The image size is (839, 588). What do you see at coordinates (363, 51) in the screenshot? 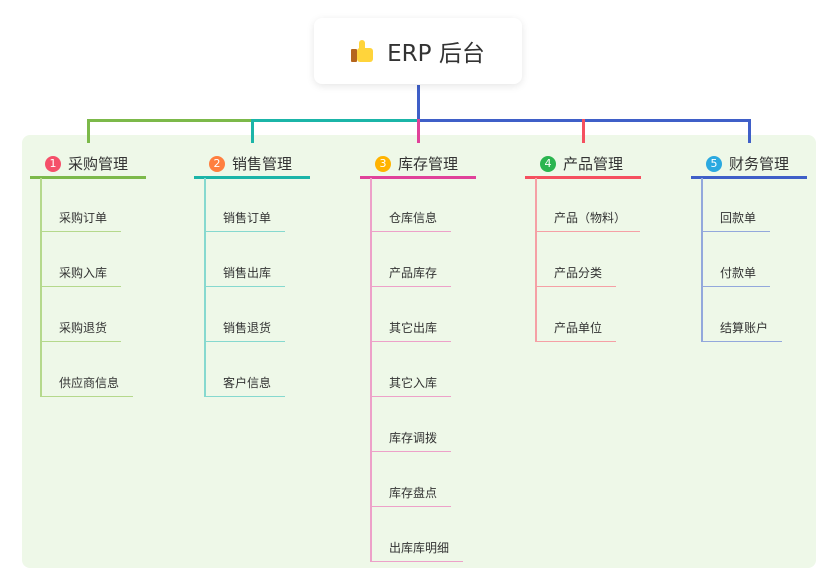
I see `thumbs-up-icon` at bounding box center [363, 51].